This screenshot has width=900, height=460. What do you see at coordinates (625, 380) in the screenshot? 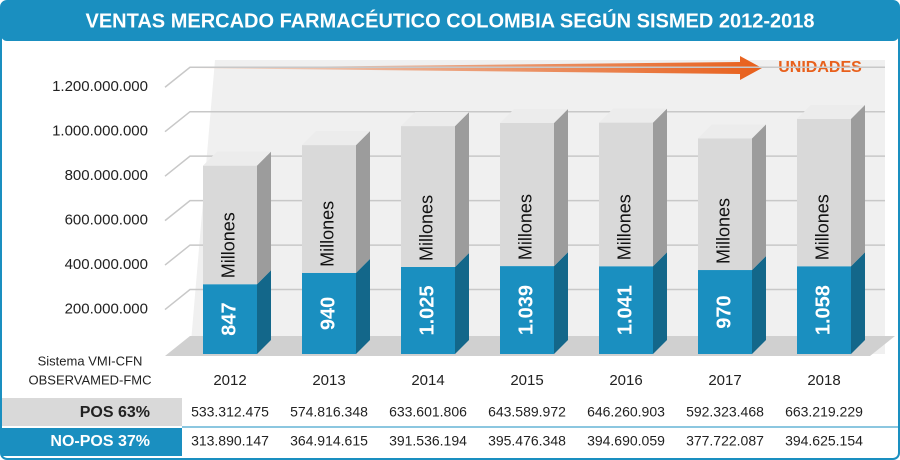
I see `x-tick-label: 2016` at bounding box center [625, 380].